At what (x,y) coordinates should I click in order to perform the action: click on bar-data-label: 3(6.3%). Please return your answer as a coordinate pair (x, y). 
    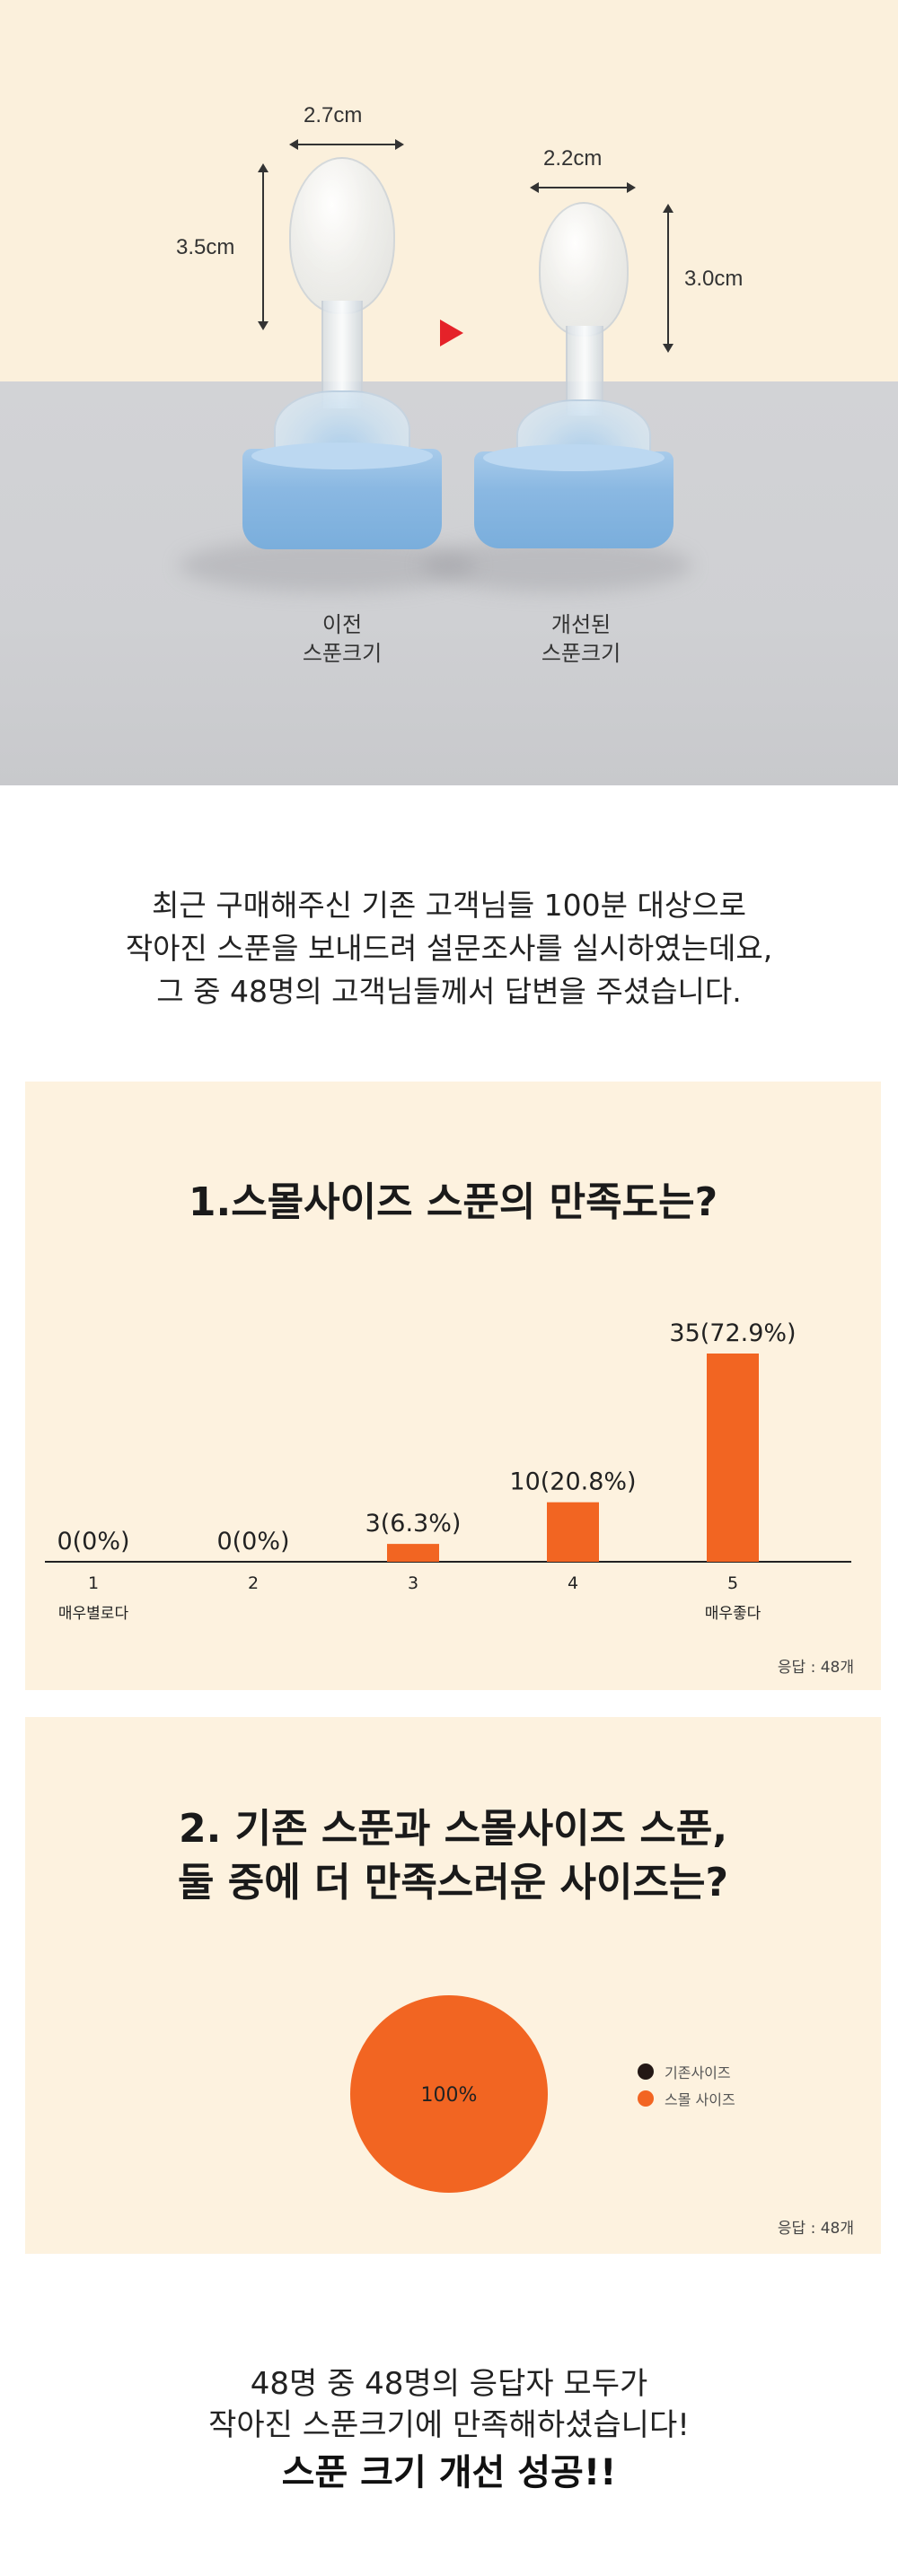
    Looking at the image, I should click on (413, 1524).